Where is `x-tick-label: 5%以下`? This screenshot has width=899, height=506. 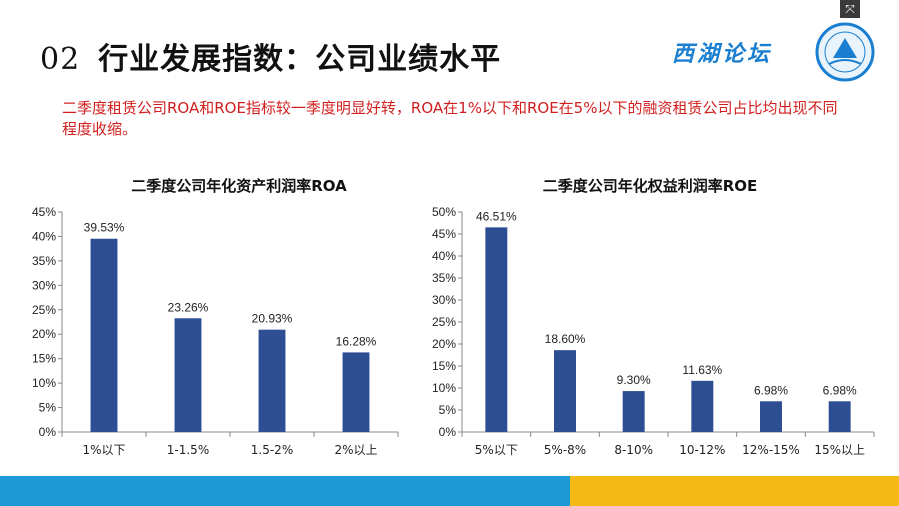
x-tick-label: 5%以下 is located at coordinates (496, 450).